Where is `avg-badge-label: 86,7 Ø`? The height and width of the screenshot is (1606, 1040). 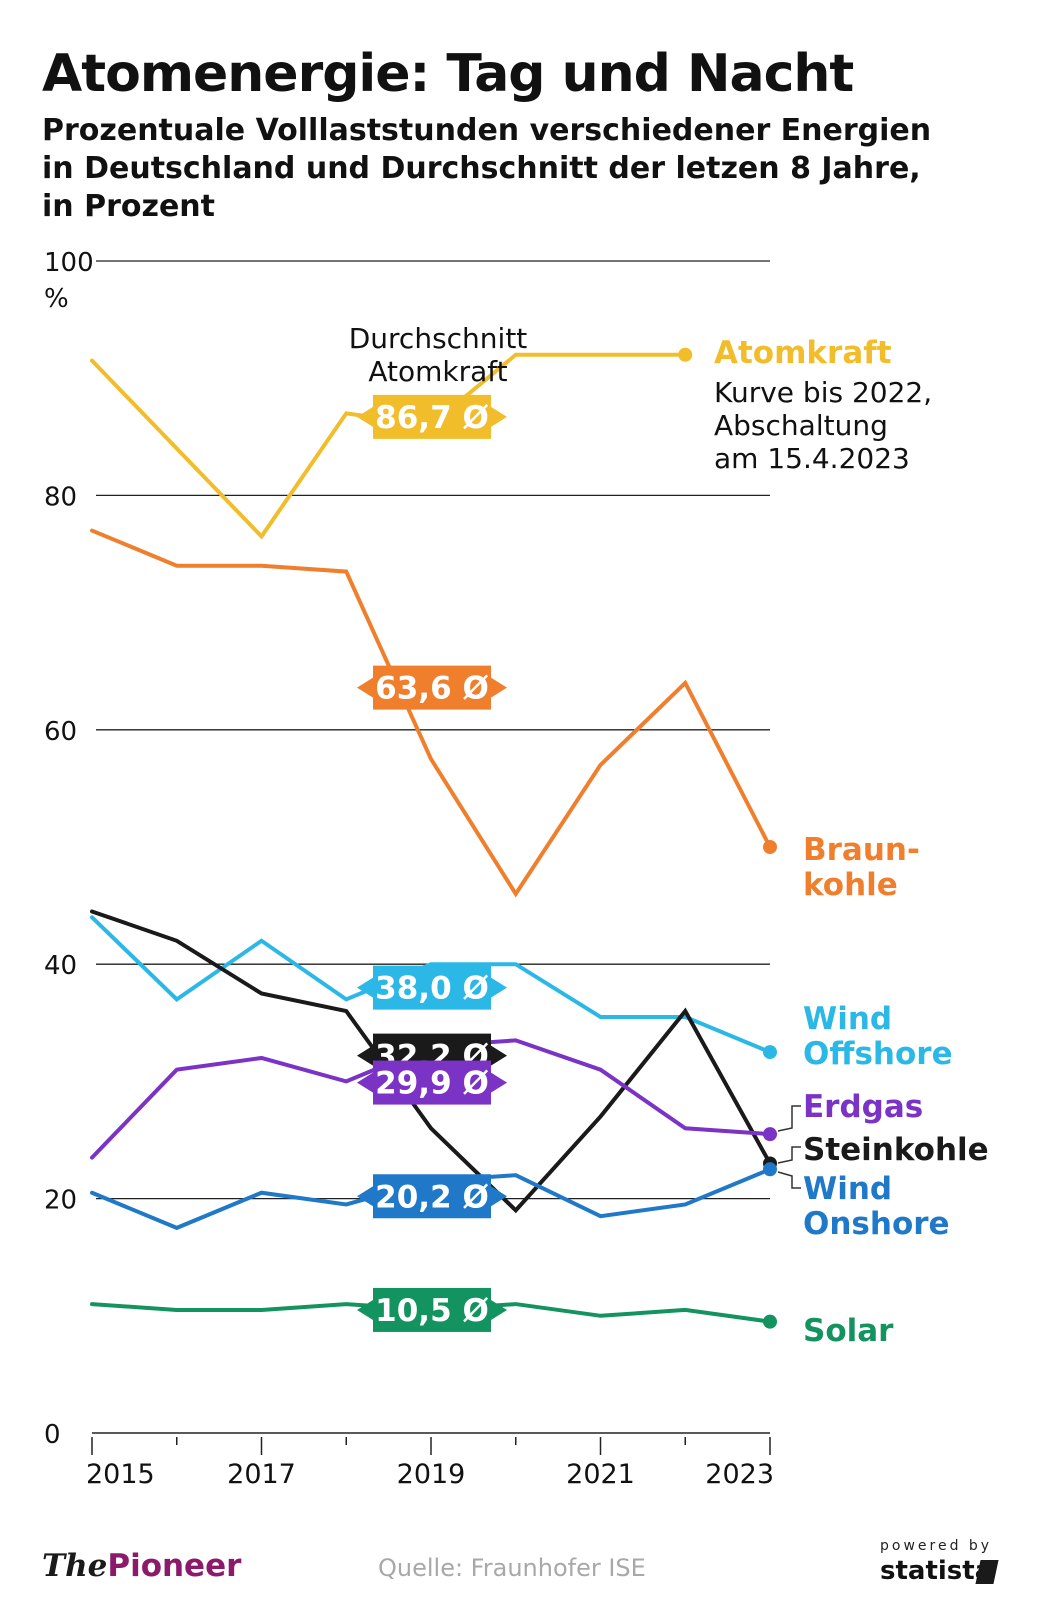 avg-badge-label: 86,7 Ø is located at coordinates (432, 418).